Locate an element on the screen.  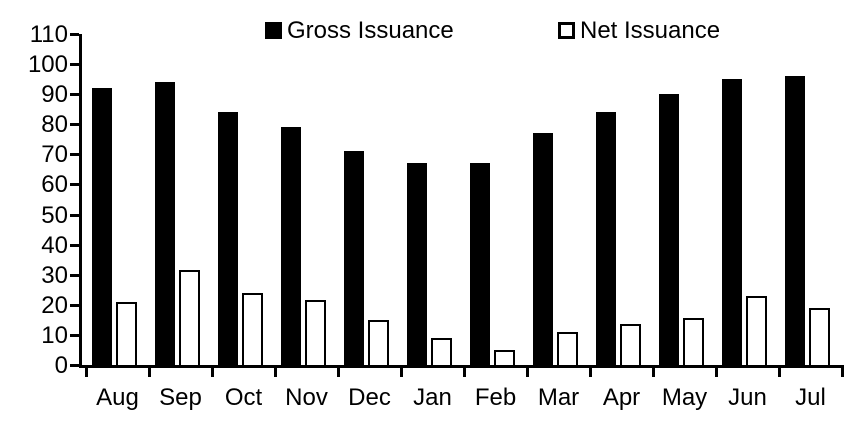
bar-net-issuance-jun is located at coordinates (756, 331).